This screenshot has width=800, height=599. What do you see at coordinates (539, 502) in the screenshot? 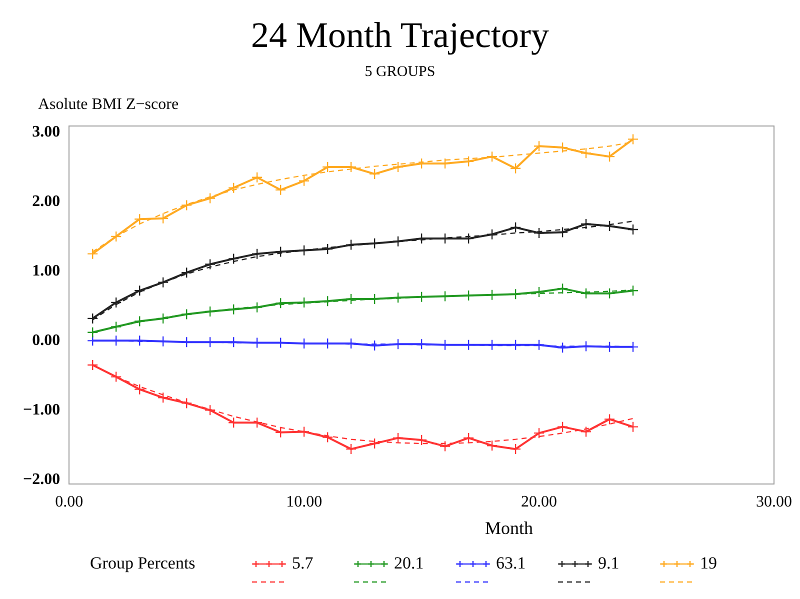
I see `x-tick-label: 20.00` at bounding box center [539, 502].